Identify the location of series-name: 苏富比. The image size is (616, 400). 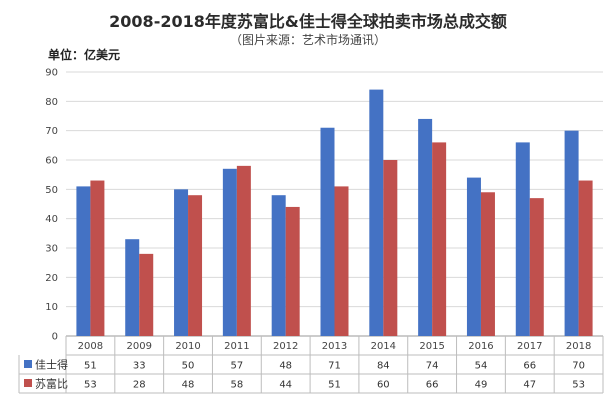
(51, 384).